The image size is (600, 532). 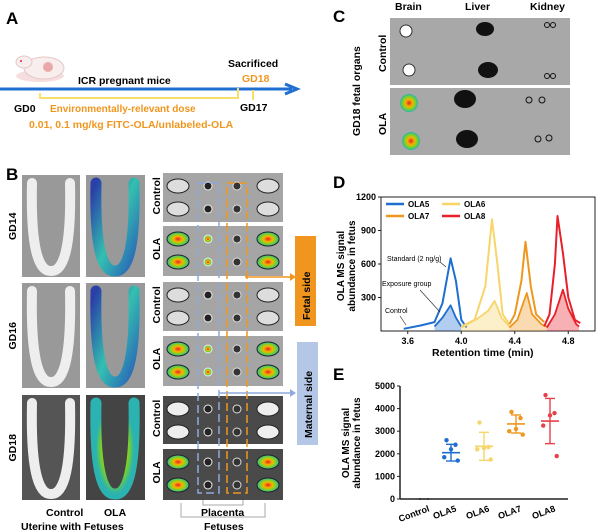 I want to click on d-exposure-line-OLA7, so click(x=528, y=310).